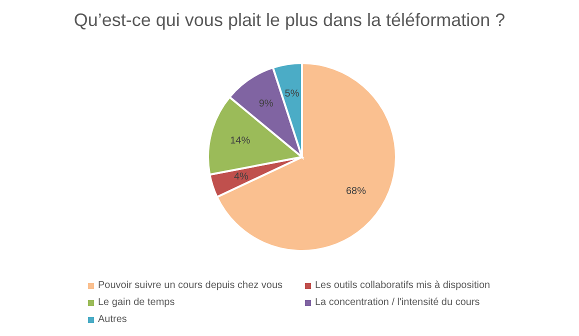 Image resolution: width=579 pixels, height=336 pixels. Describe the element at coordinates (356, 191) in the screenshot. I see `data-label: 68%` at that location.